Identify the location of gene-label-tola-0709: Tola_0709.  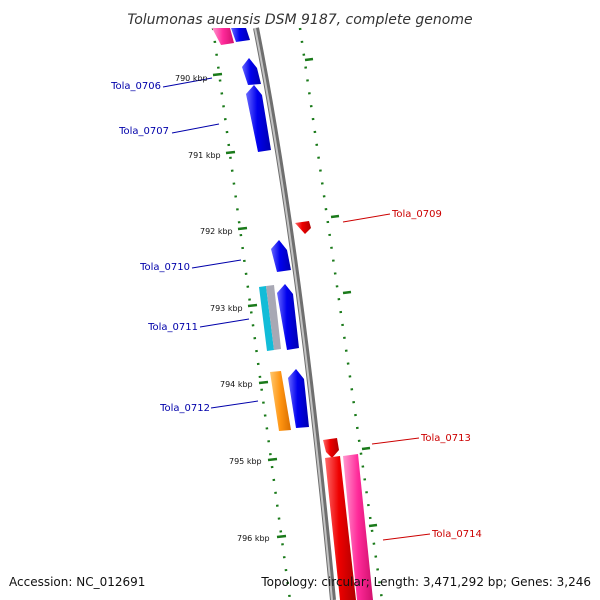
(416, 214).